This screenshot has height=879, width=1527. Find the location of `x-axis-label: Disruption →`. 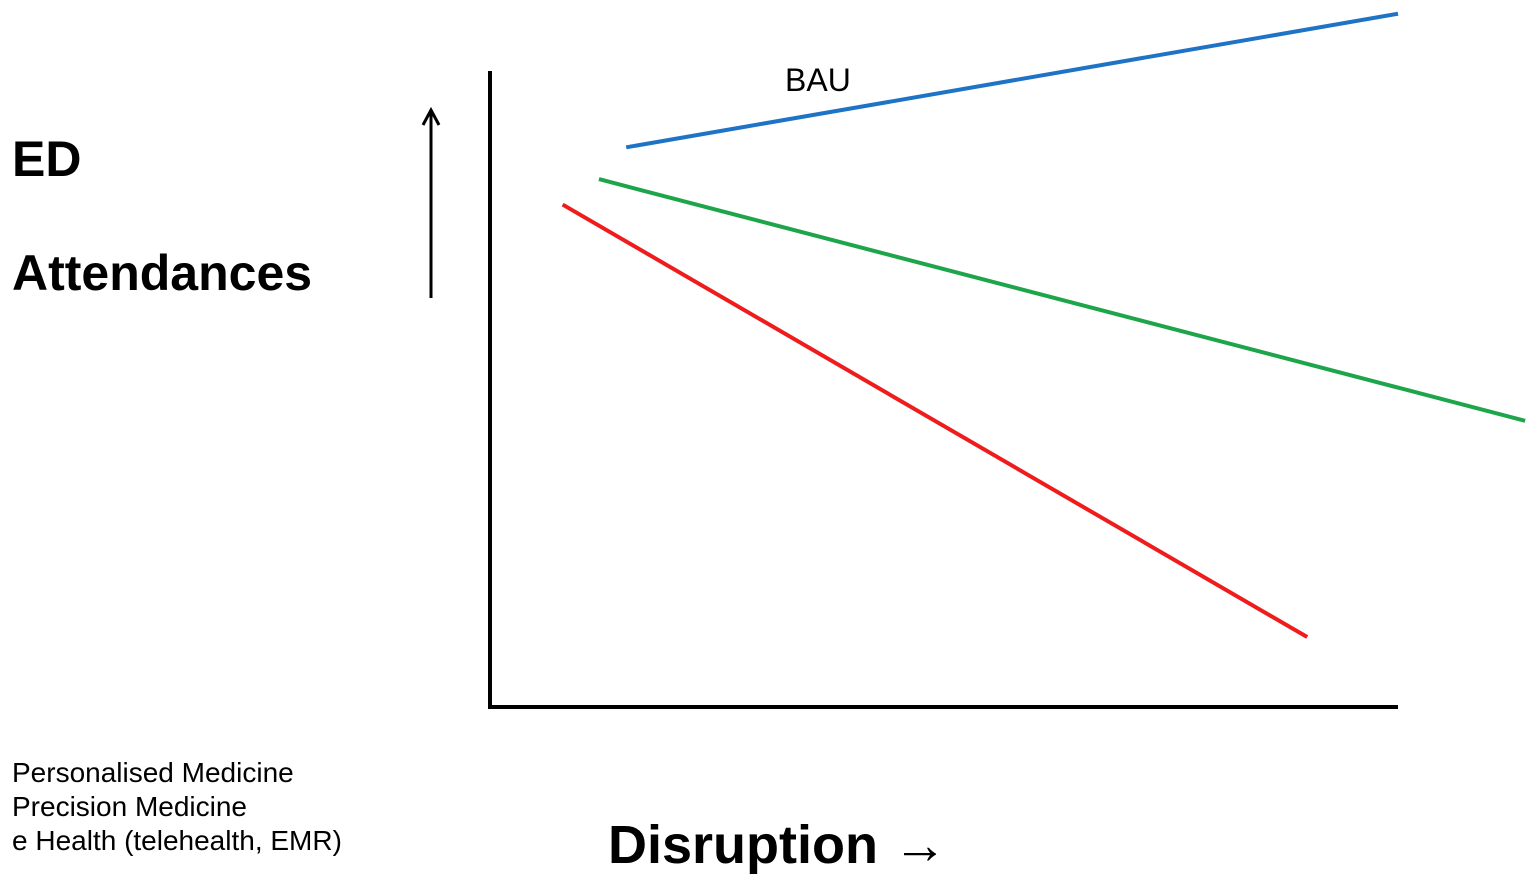

x-axis-label: Disruption → is located at coordinates (777, 845).